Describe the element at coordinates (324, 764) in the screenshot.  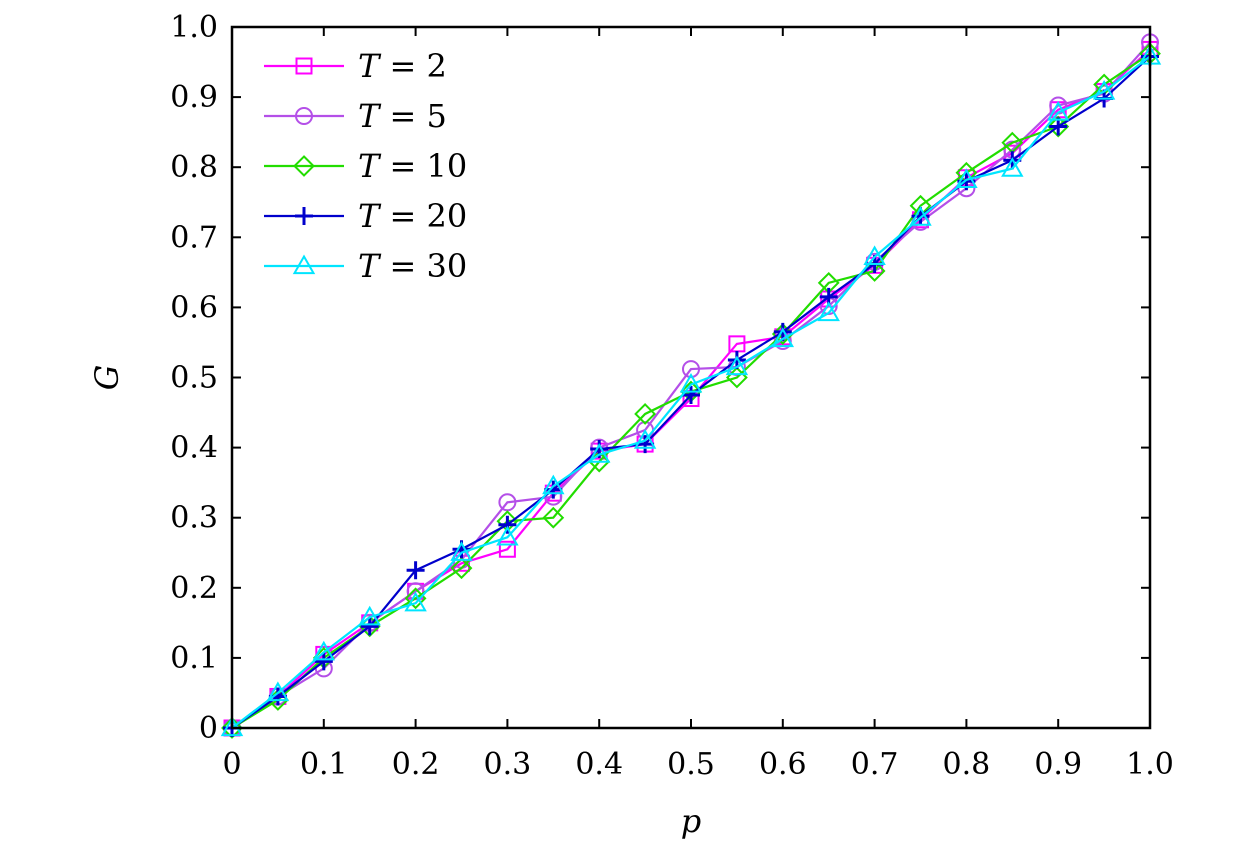
I see `x-tick-label: 0.1` at that location.